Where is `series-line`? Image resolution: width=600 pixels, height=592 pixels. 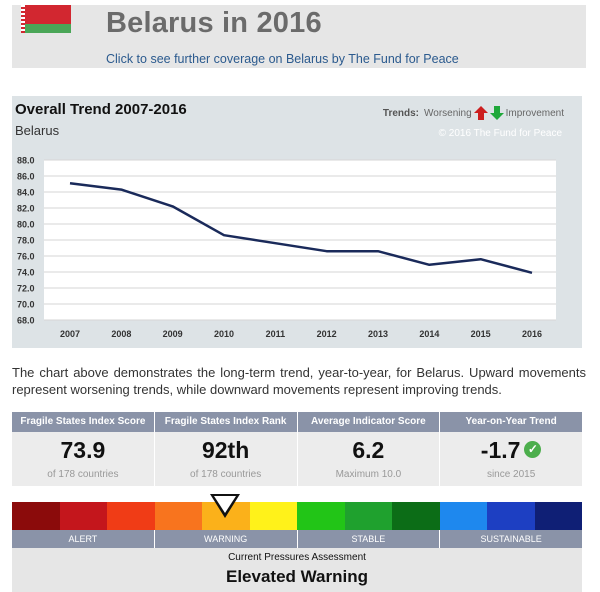 series-line is located at coordinates (301, 228).